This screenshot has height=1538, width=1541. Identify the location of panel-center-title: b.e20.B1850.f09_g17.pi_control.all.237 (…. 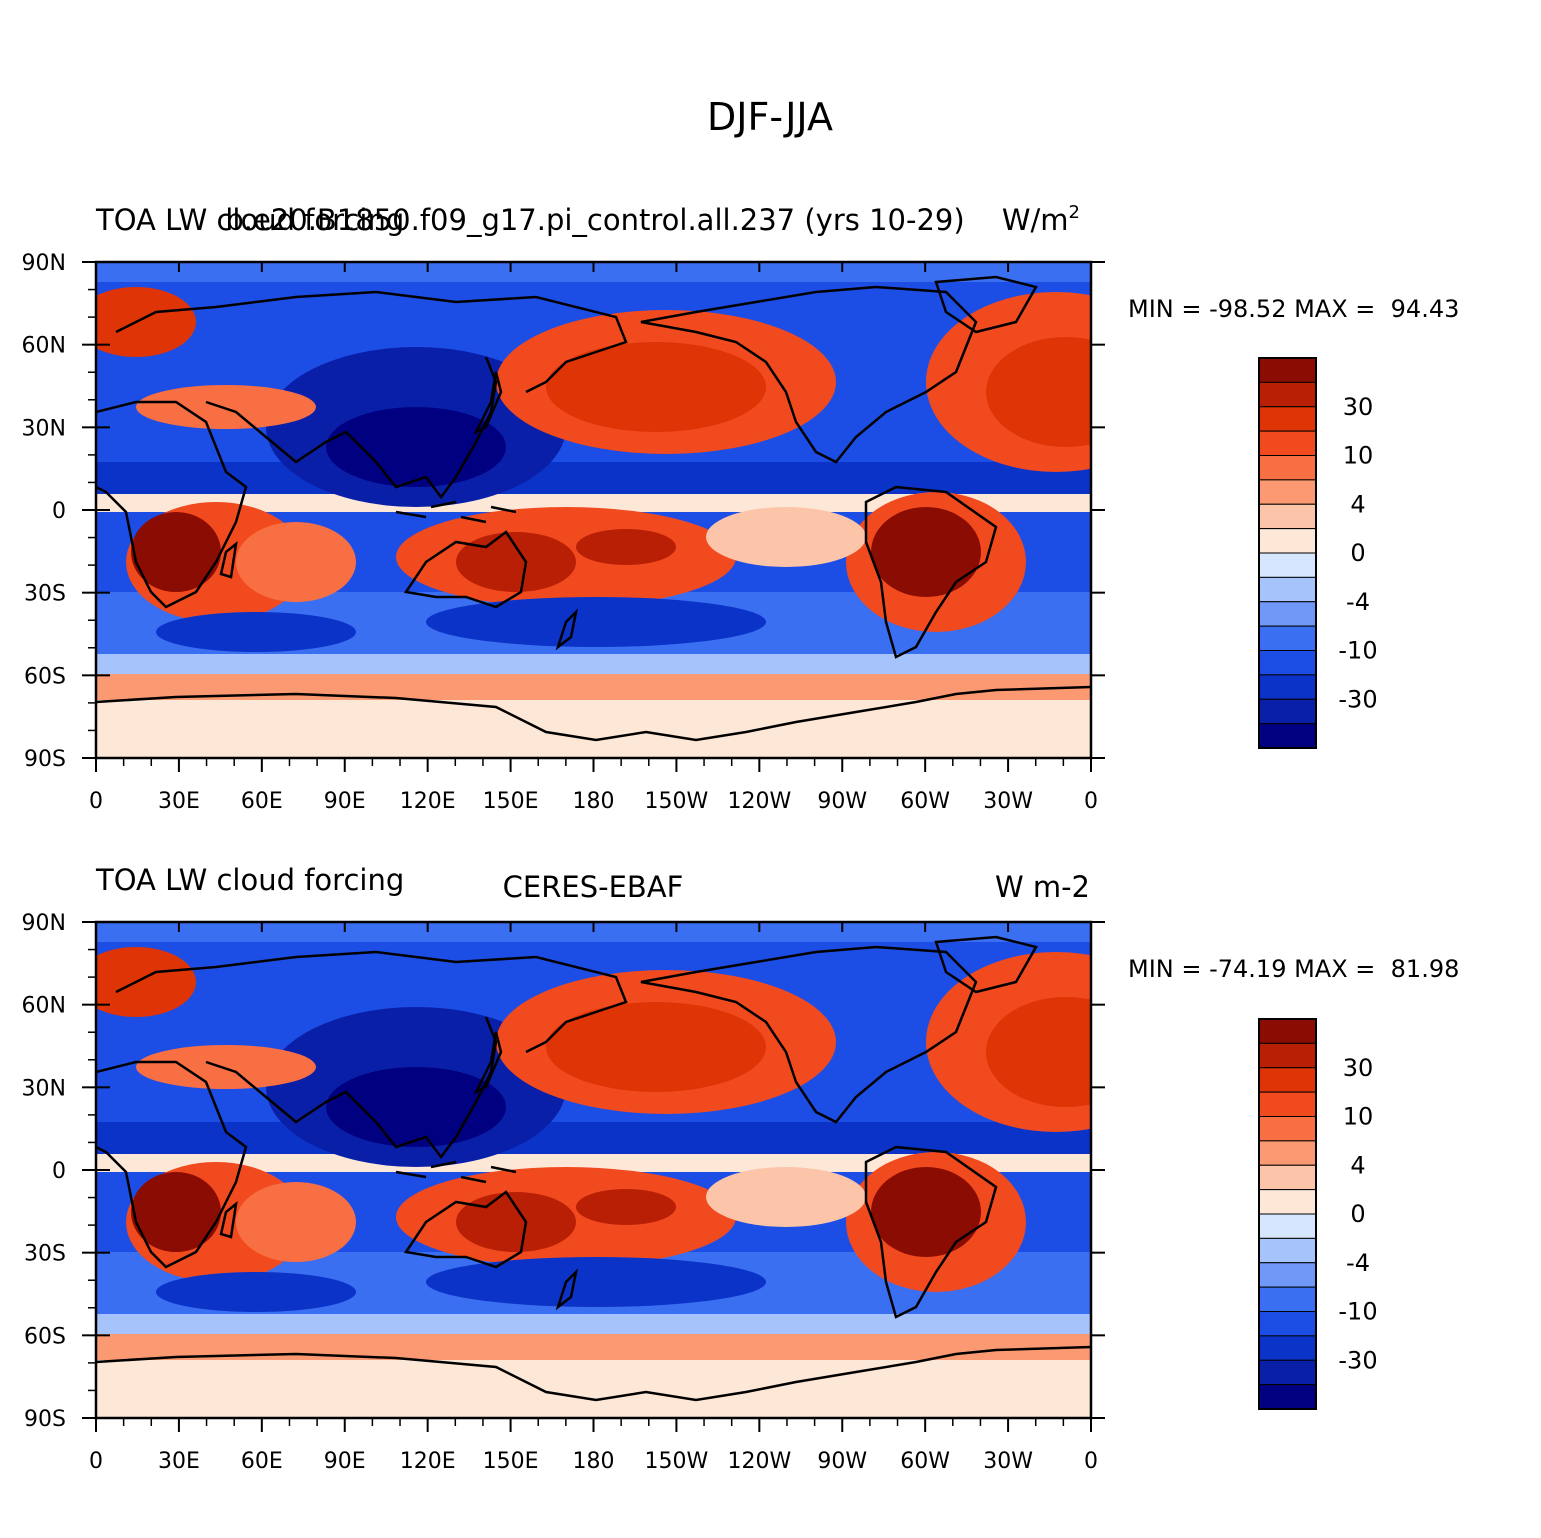
(594, 220).